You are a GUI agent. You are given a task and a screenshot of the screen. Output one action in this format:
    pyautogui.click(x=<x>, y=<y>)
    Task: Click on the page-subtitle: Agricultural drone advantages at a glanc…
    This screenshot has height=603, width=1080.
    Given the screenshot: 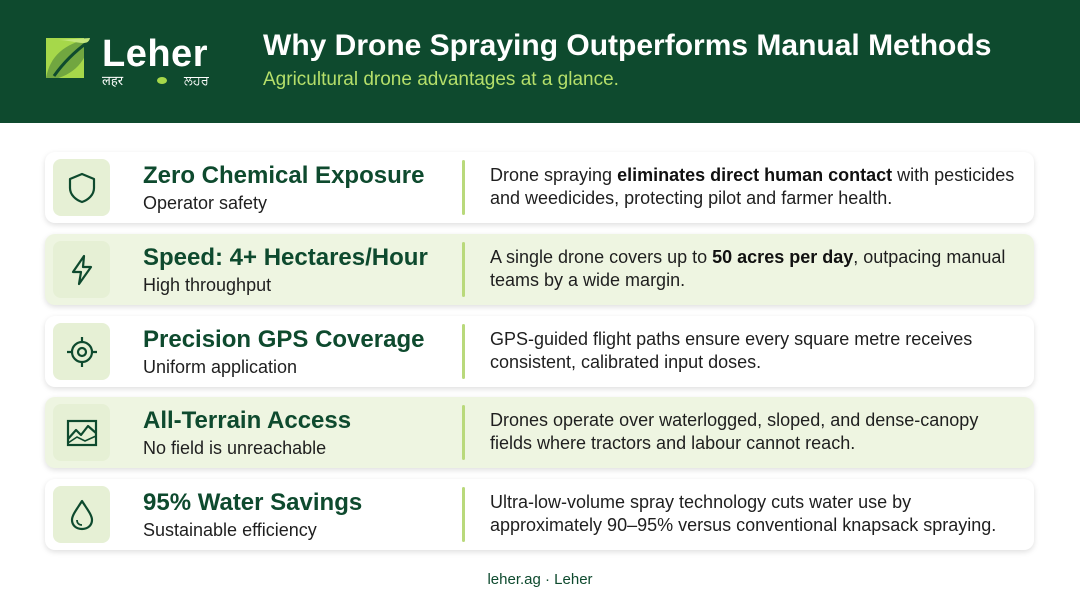 What is the action you would take?
    pyautogui.click(x=441, y=79)
    